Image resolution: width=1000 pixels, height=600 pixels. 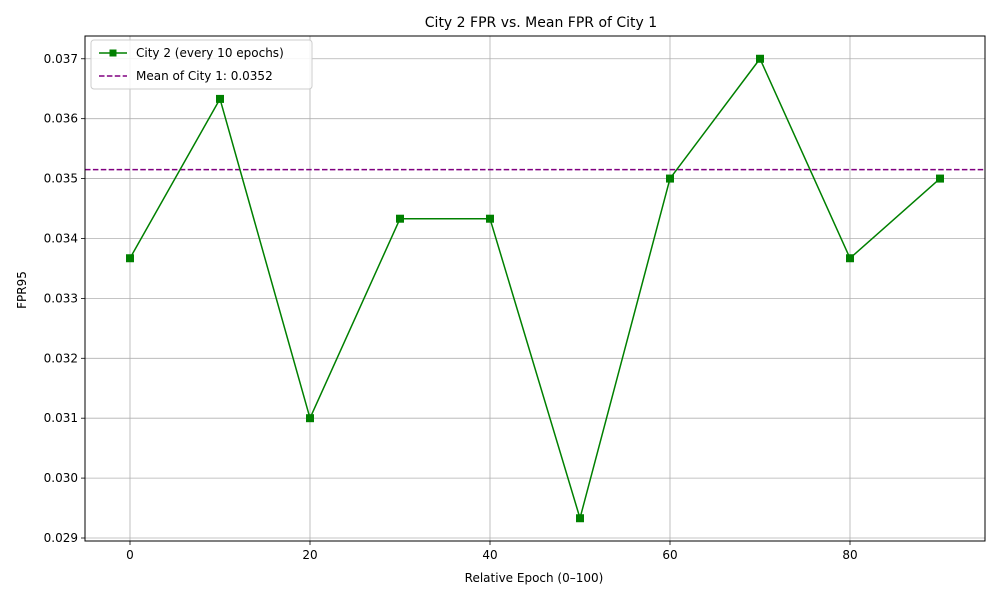 What do you see at coordinates (61, 418) in the screenshot?
I see `y-tick-label: 0.031` at bounding box center [61, 418].